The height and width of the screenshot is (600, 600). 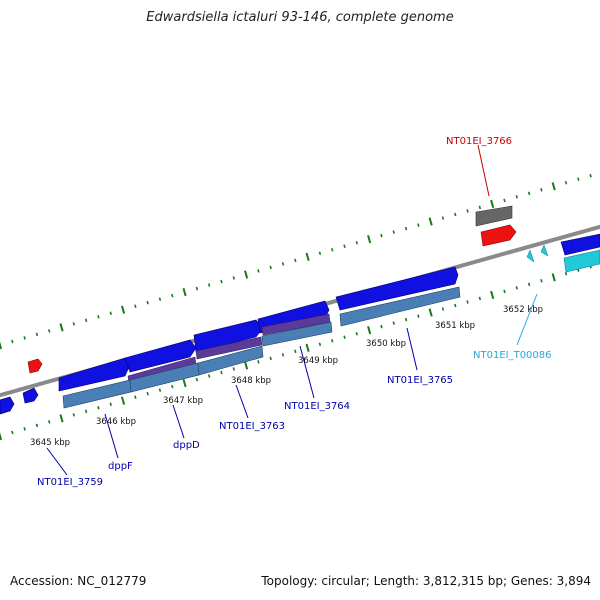 I want to click on gene-label-nt01ei-3765: NT01EI_3765, so click(x=420, y=380).